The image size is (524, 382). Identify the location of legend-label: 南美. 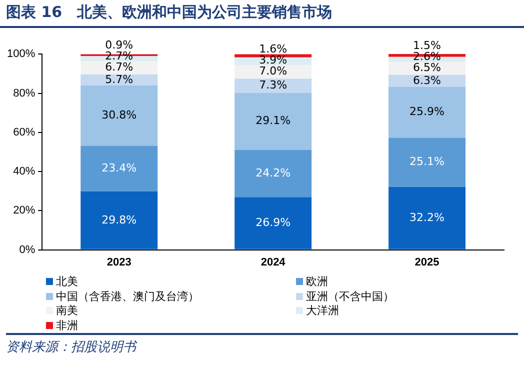
(67, 311).